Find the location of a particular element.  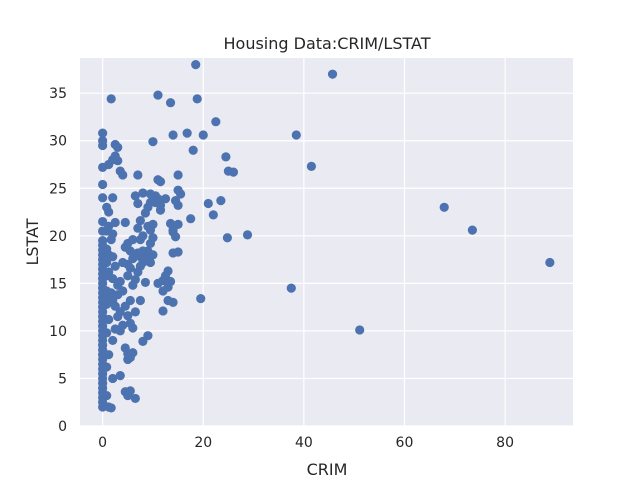

x-tick-label: 0 is located at coordinates (102, 443).